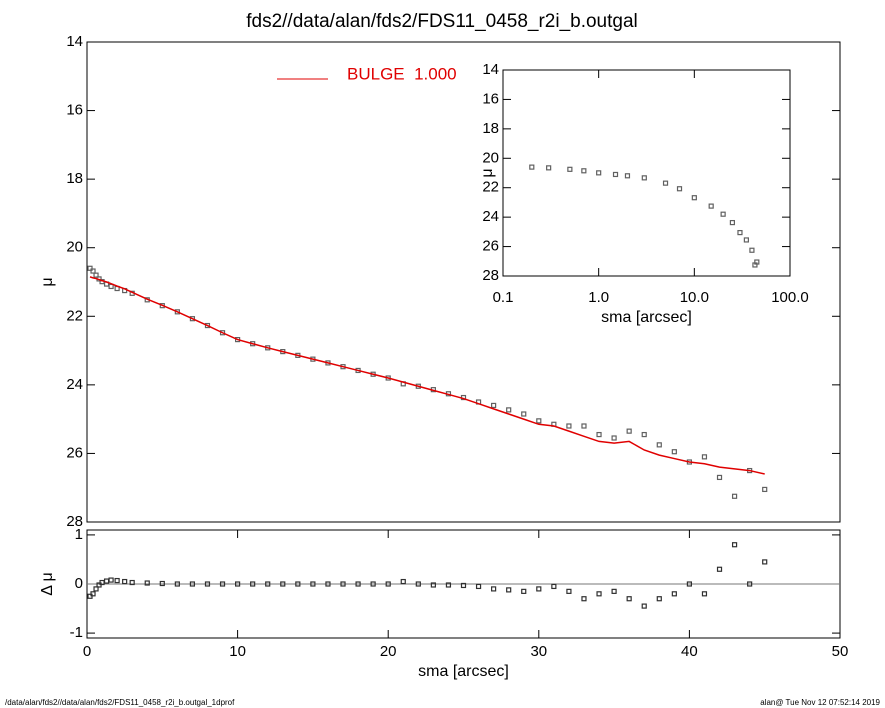 The width and height of the screenshot is (885, 708). I want to click on x-tick-label: 100.0, so click(790, 297).